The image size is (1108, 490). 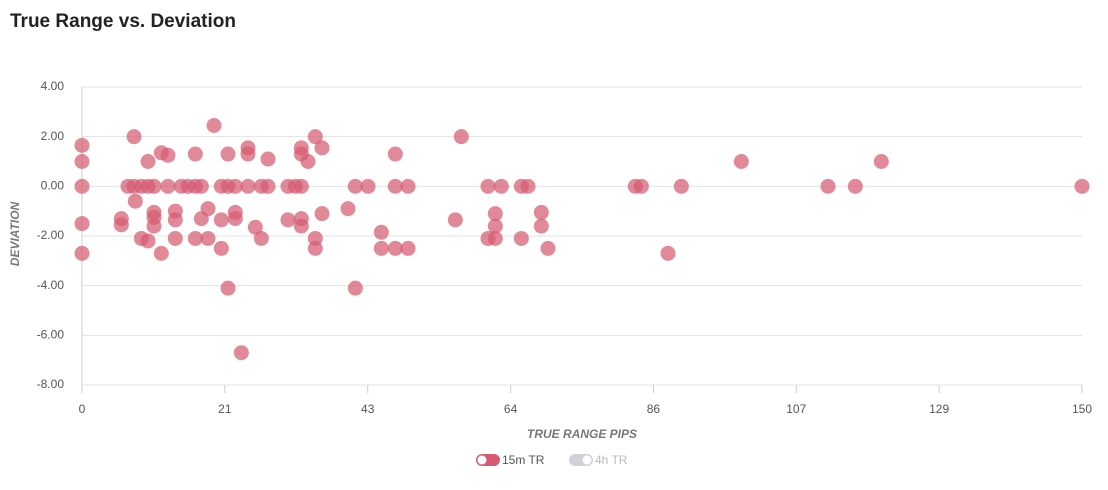 I want to click on y-tick-label: -4.00, so click(x=51, y=285).